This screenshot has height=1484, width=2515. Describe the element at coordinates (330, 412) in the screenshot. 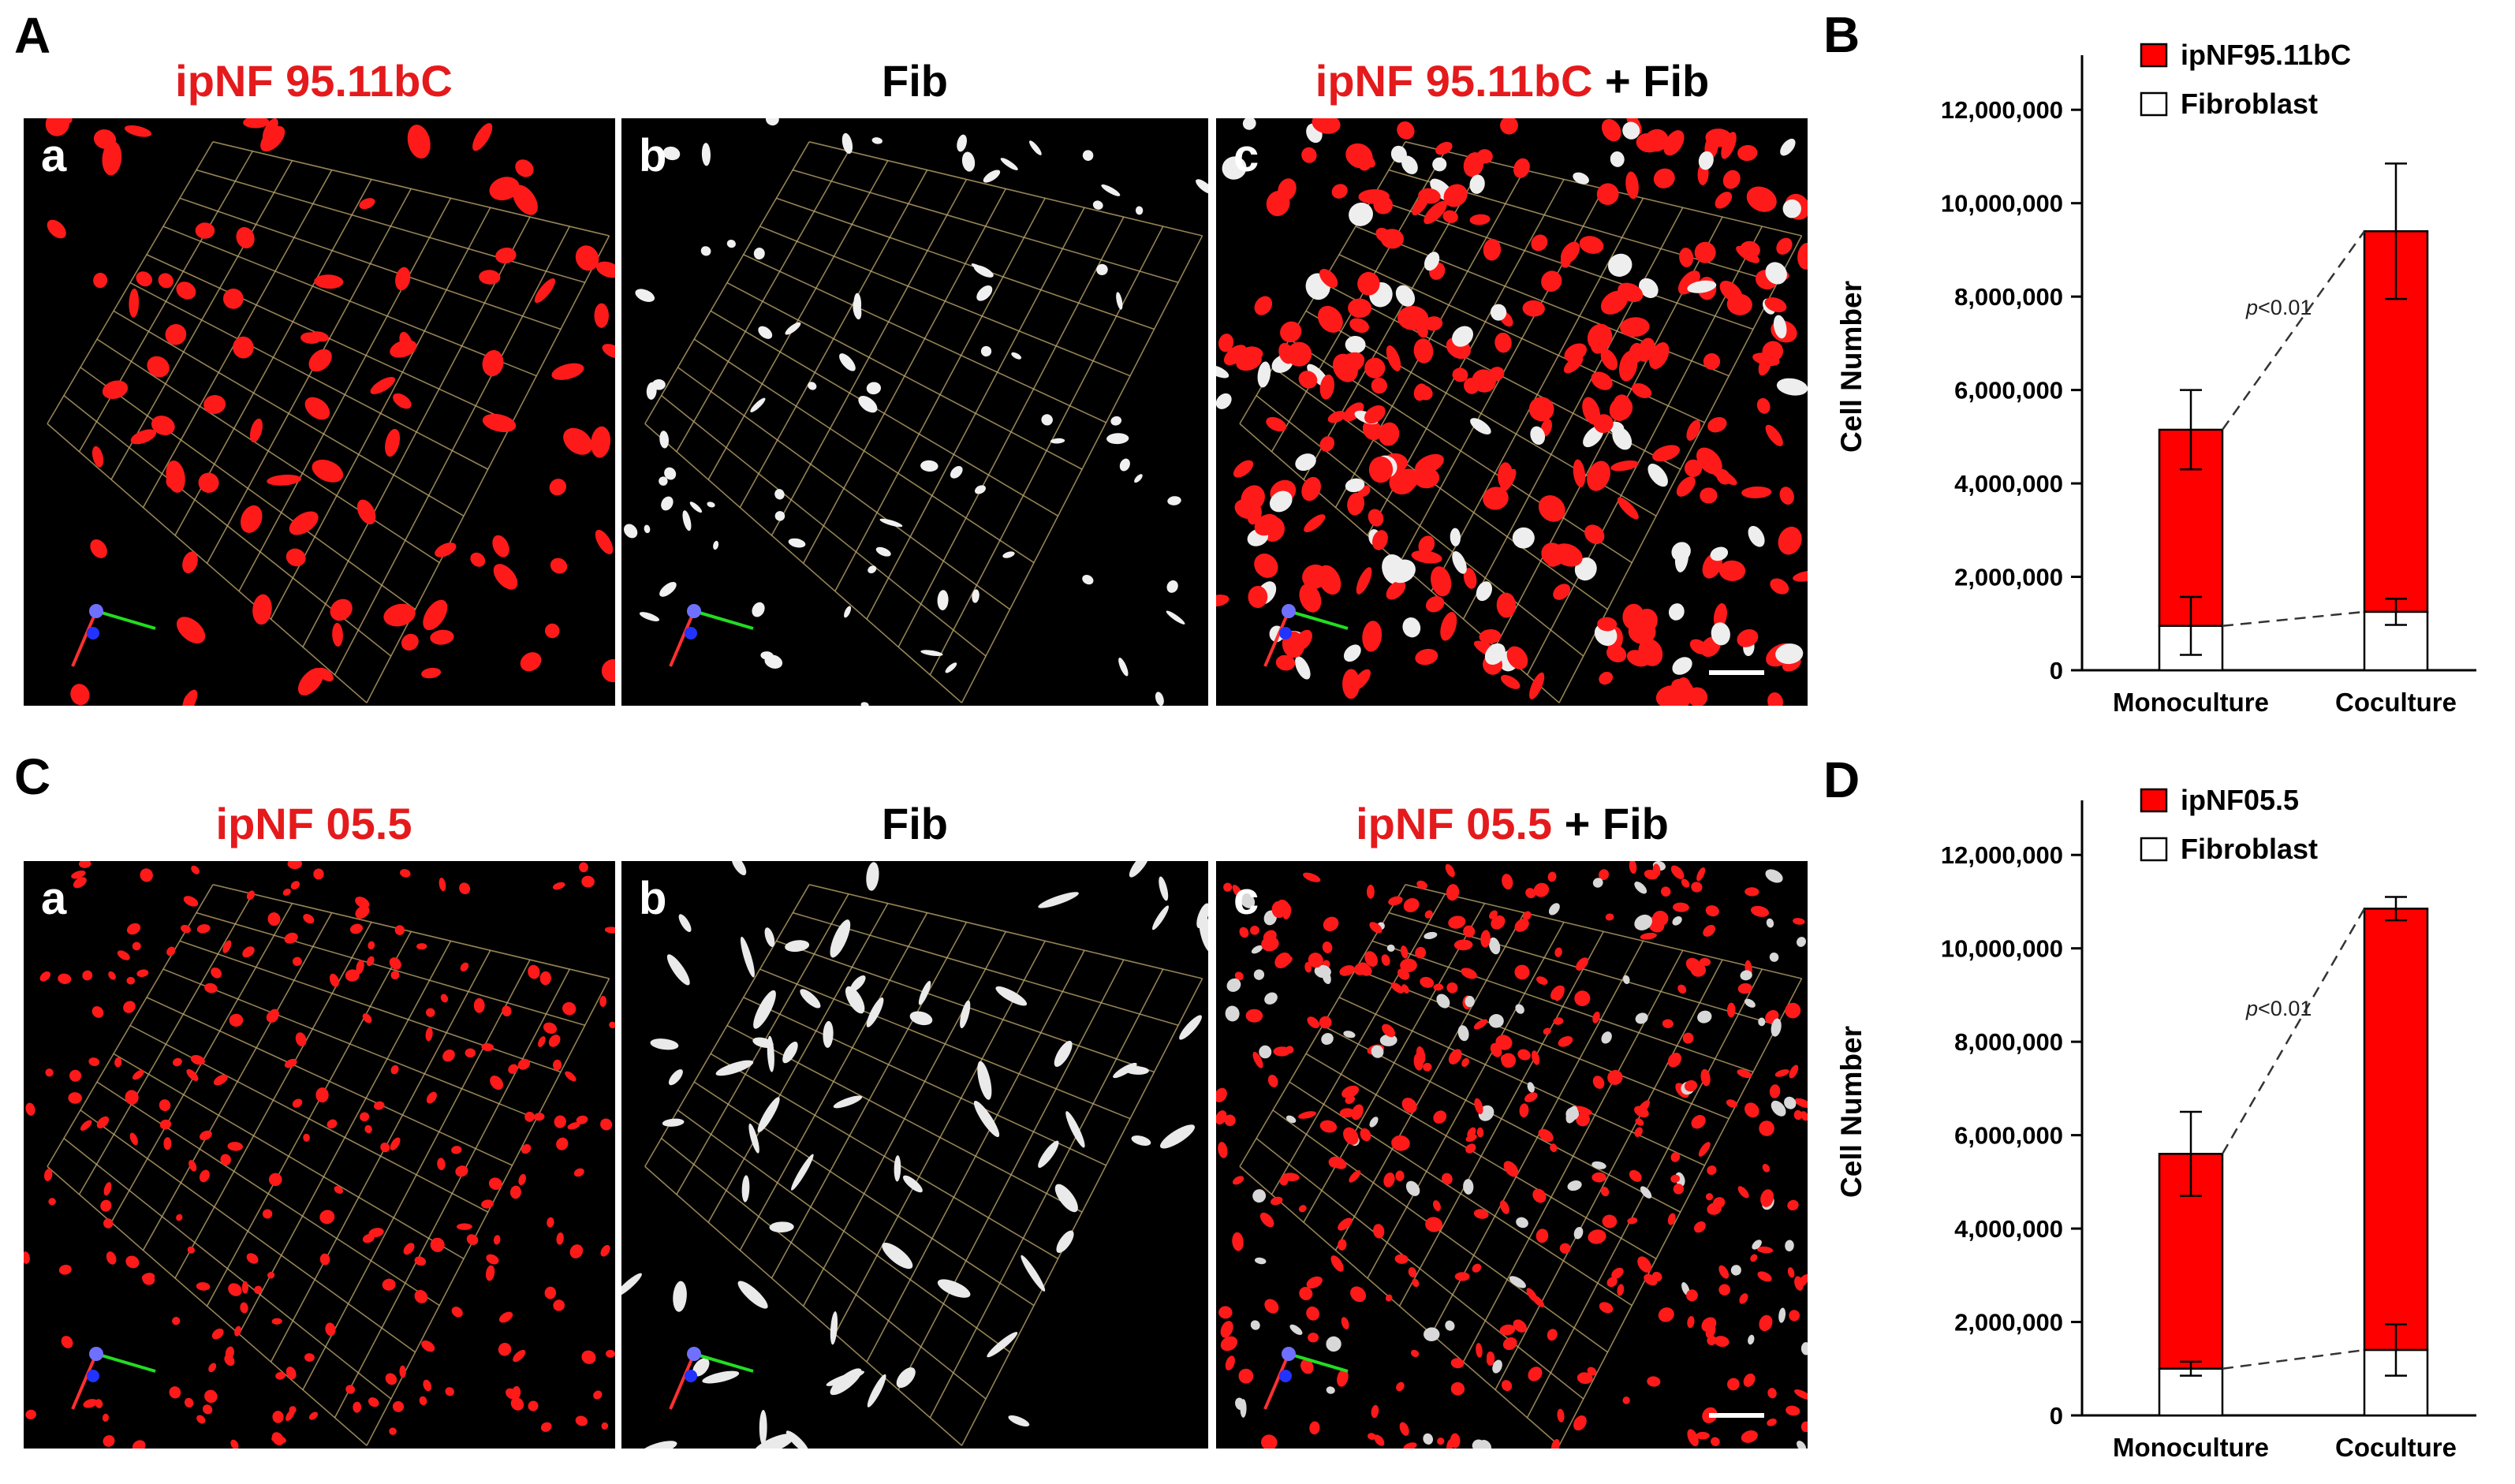

I see `cells` at that location.